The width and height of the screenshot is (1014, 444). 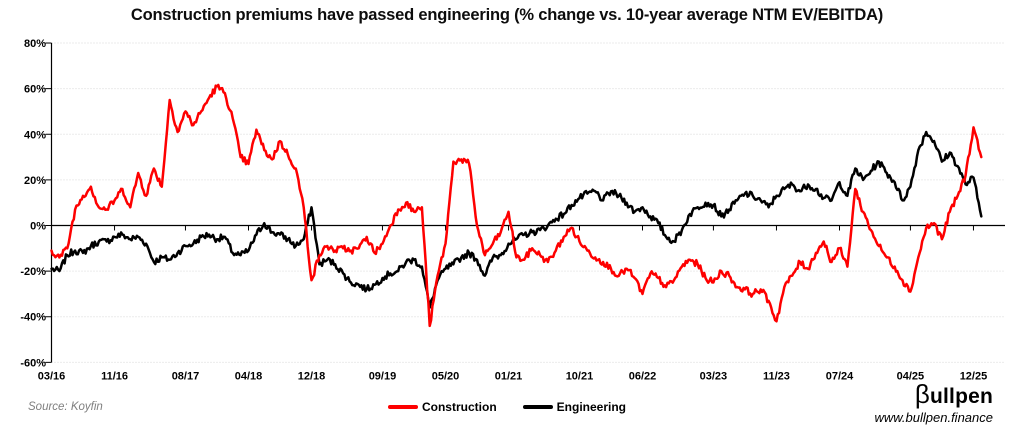 What do you see at coordinates (33, 318) in the screenshot?
I see `y-axis-label: -40%` at bounding box center [33, 318].